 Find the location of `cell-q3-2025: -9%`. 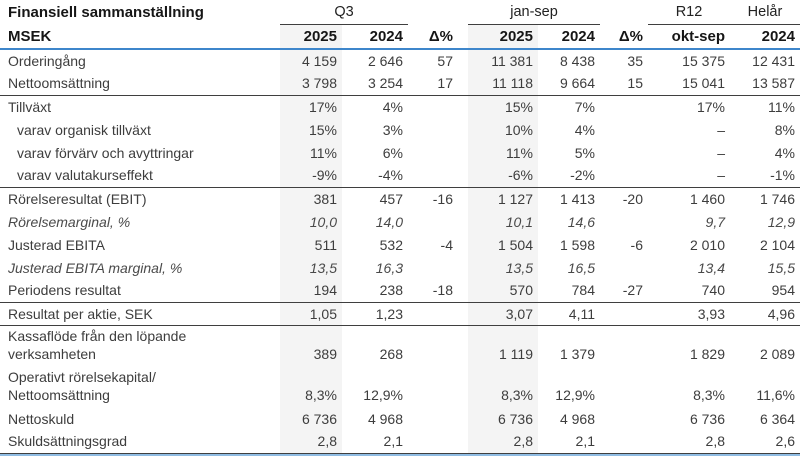

cell-q3-2025: -9% is located at coordinates (311, 176).